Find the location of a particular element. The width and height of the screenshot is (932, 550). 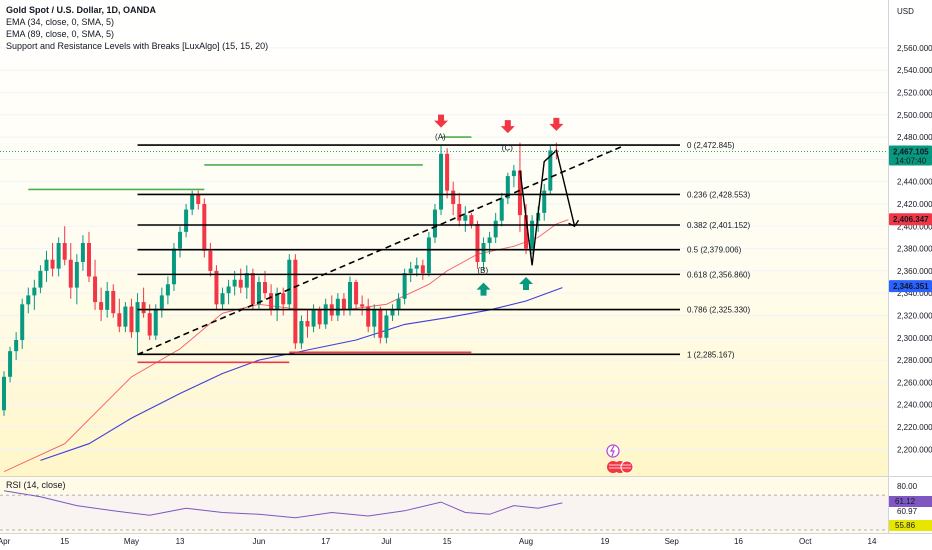

price-label-text: 2,346.351 is located at coordinates (911, 286).